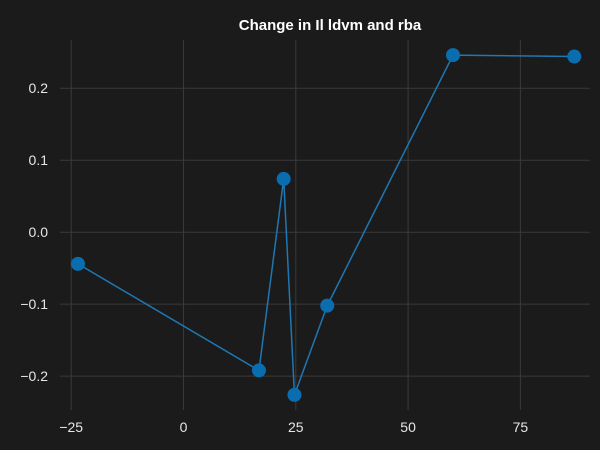 The height and width of the screenshot is (450, 600). Describe the element at coordinates (39, 160) in the screenshot. I see `y-tick-label: 0.1` at that location.